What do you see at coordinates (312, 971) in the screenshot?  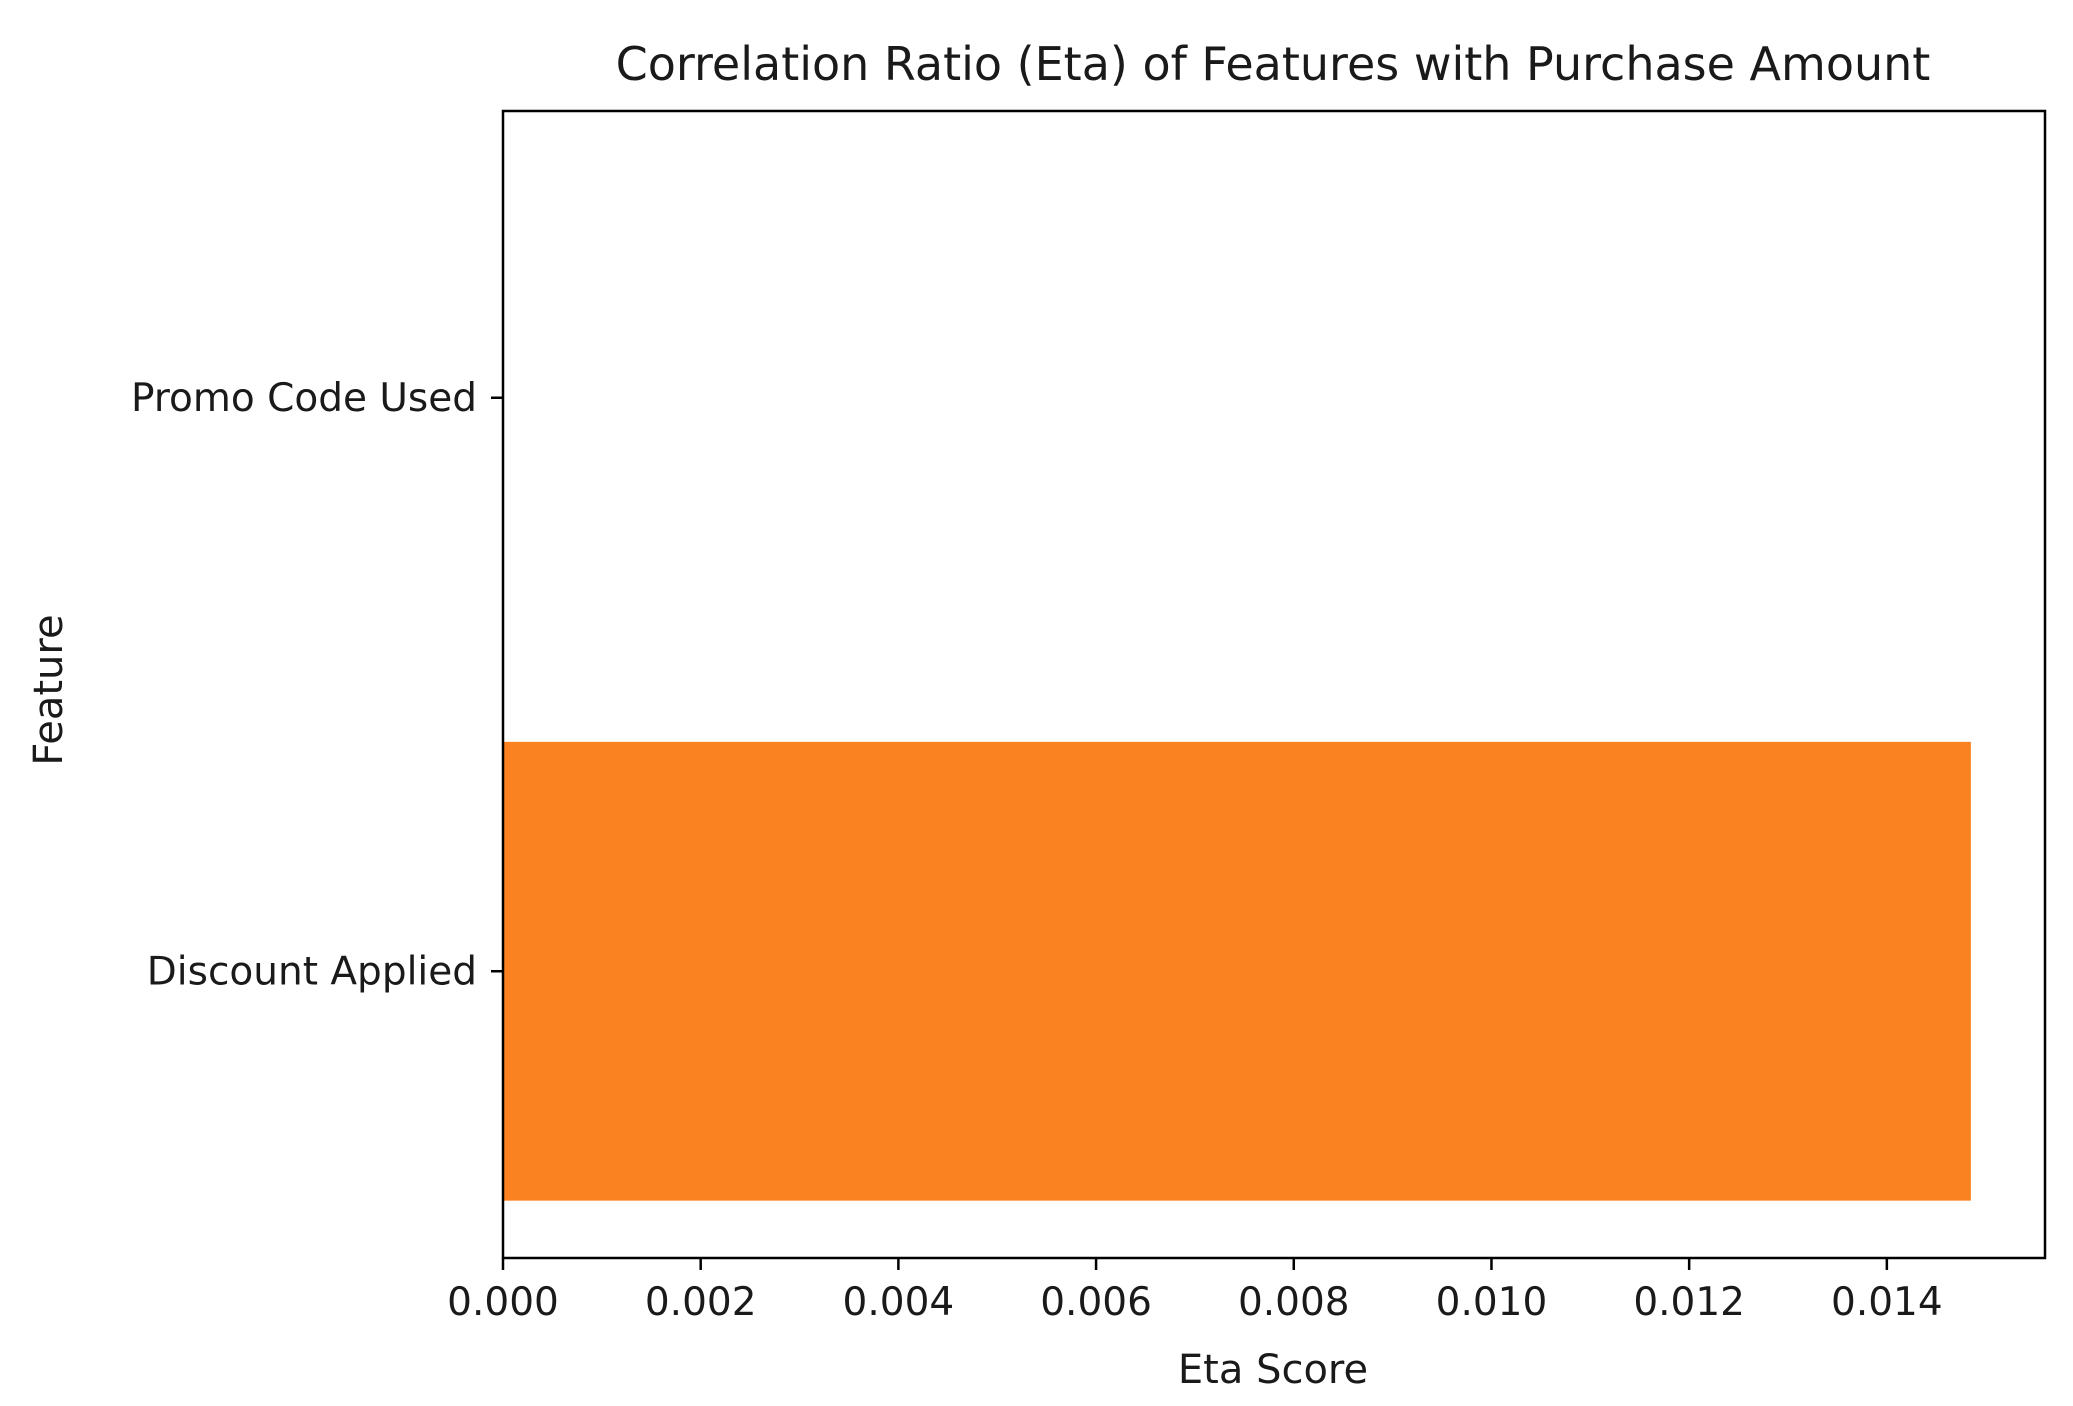 I see `y-tick-label-discount-applied: Discount Applied` at bounding box center [312, 971].